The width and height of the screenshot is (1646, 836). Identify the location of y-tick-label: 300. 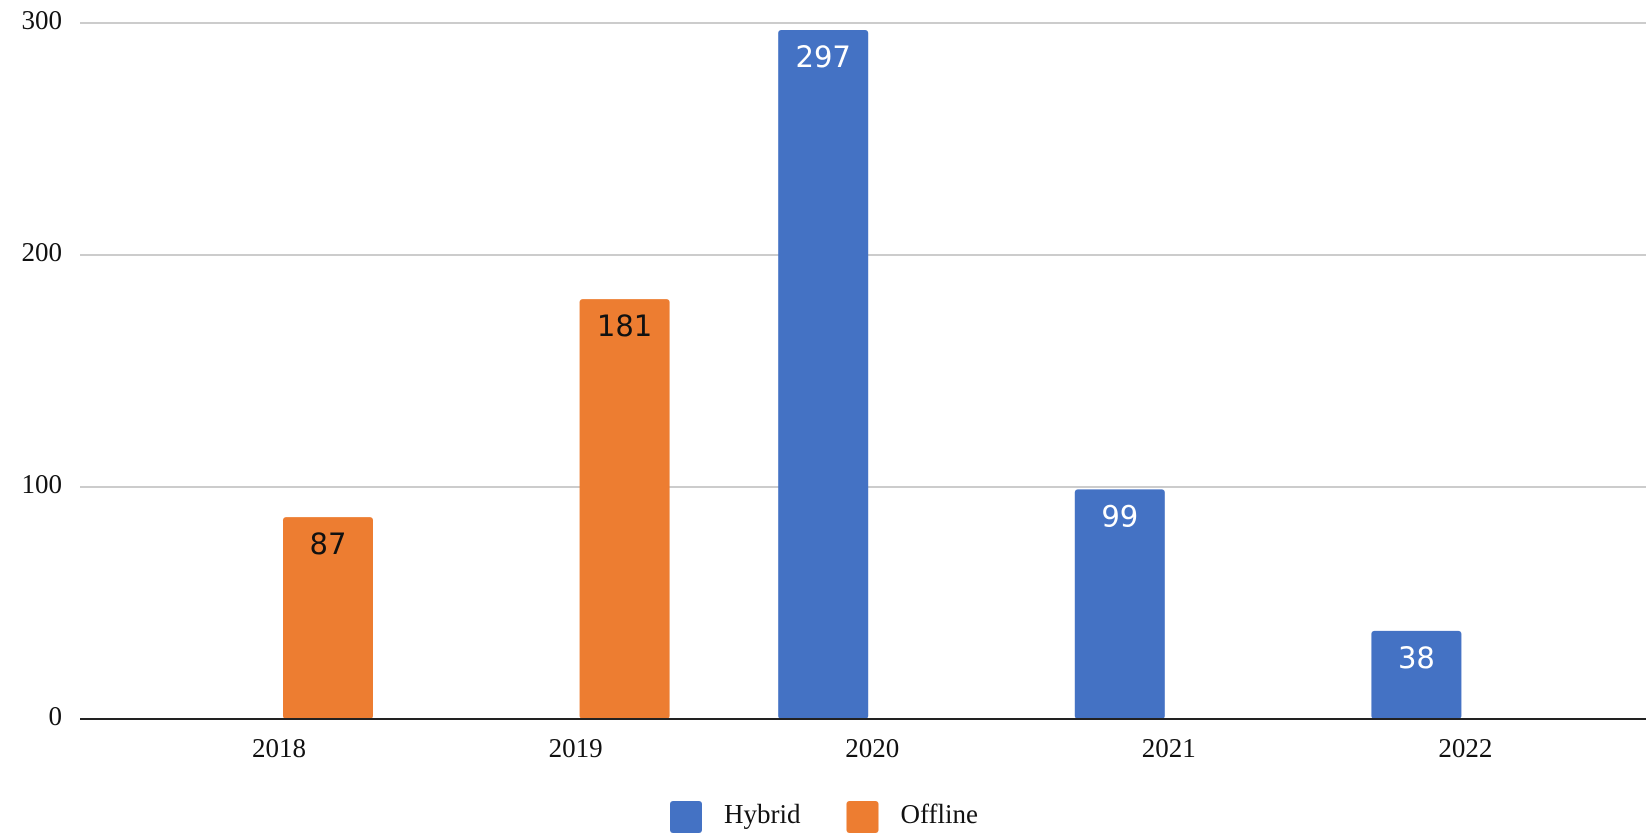
(42, 20).